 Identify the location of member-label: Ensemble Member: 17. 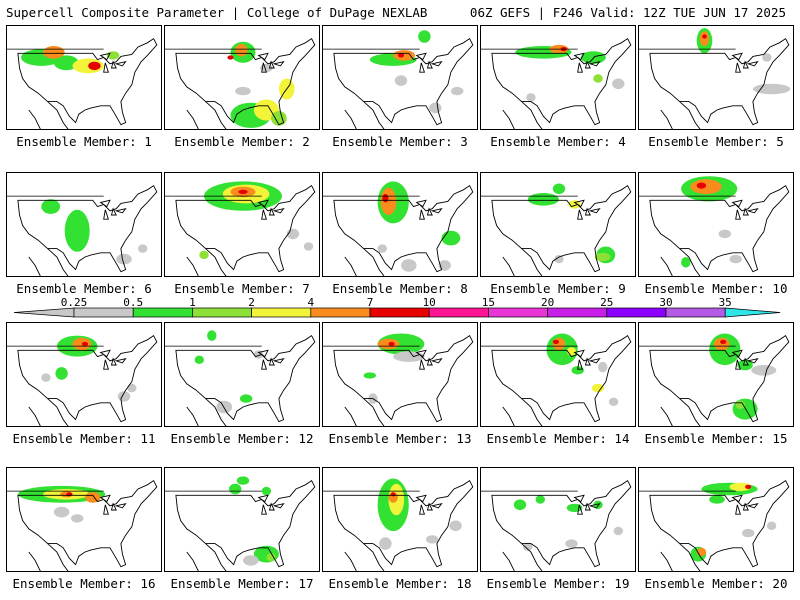
(242, 583).